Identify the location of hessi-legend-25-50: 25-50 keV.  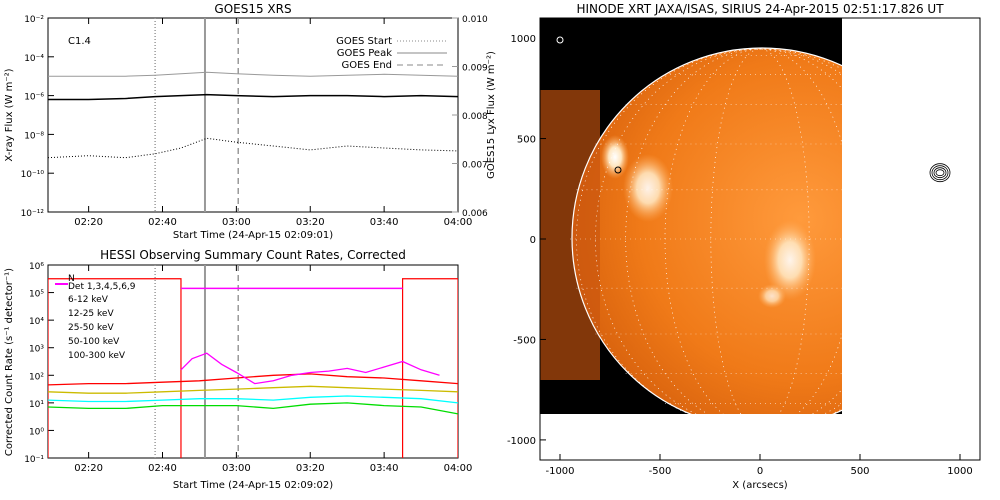
(91, 328).